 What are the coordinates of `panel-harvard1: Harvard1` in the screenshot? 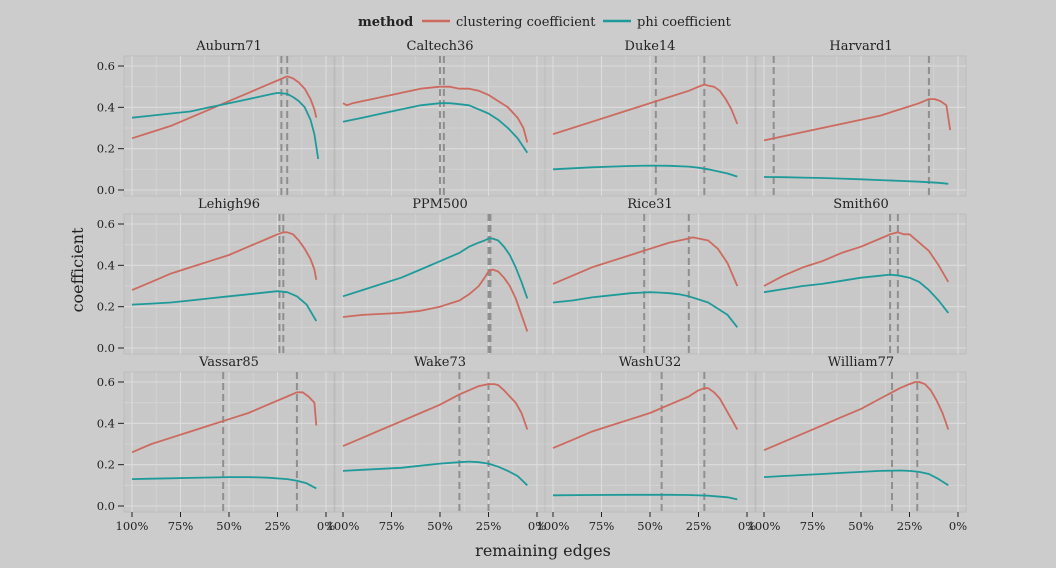 It's located at (861, 118).